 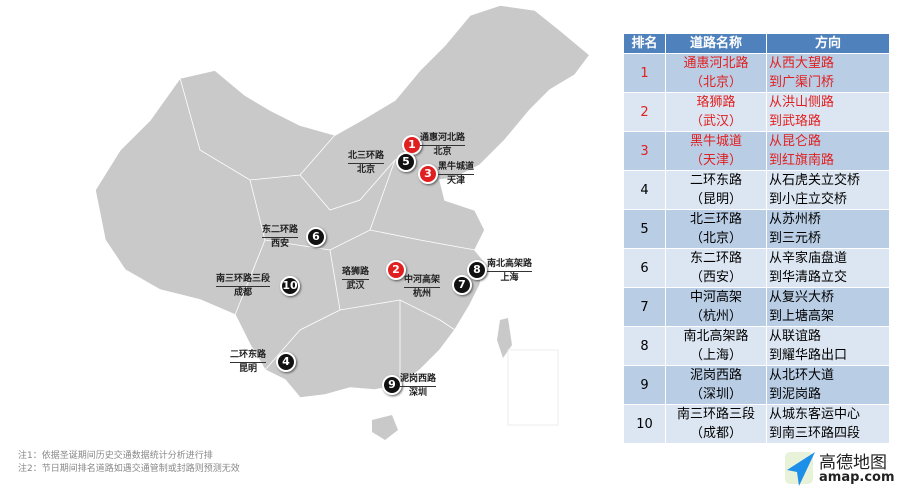 What do you see at coordinates (808, 199) in the screenshot?
I see `direction-to: 到小庄立交桥` at bounding box center [808, 199].